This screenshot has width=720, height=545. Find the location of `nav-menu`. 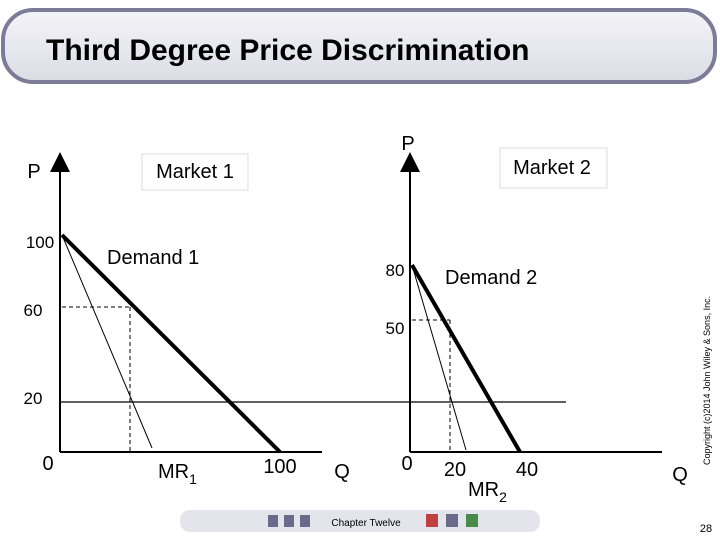

nav-menu is located at coordinates (289, 521).